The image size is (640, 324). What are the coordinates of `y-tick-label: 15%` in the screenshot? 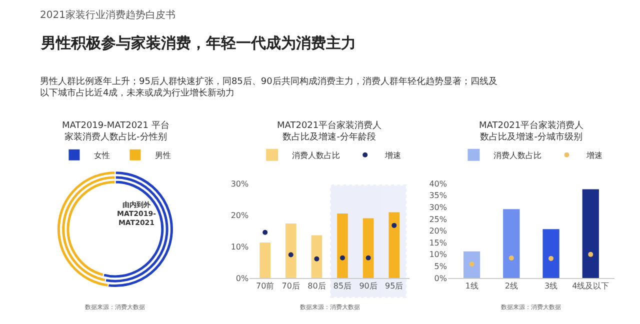 It's located at (438, 243).